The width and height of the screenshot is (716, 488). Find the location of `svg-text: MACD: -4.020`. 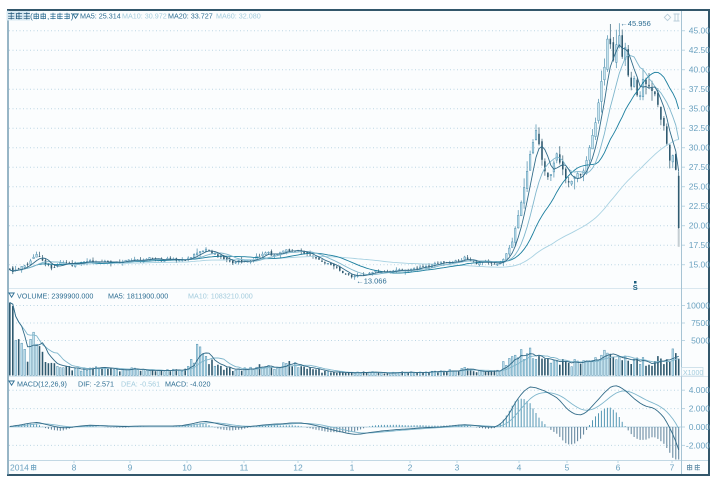

svg-text: MACD: -4.020 is located at coordinates (188, 383).